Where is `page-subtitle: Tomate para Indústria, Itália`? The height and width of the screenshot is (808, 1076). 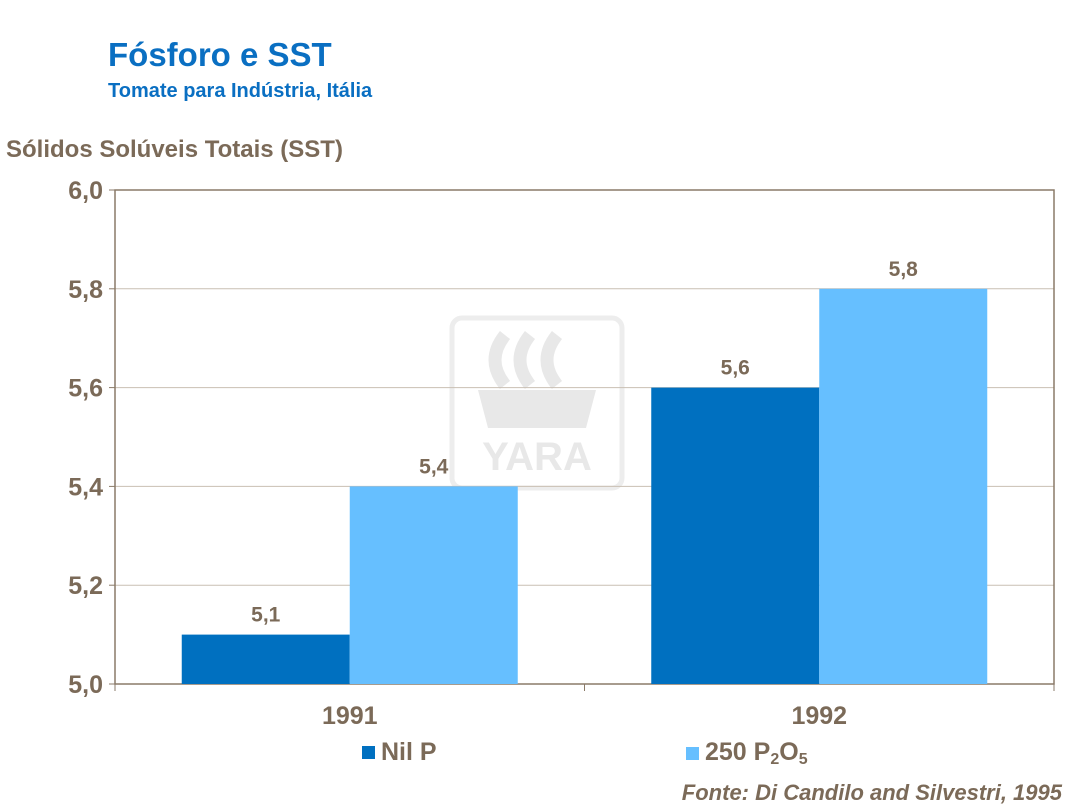 page-subtitle: Tomate para Indústria, Itália is located at coordinates (240, 91).